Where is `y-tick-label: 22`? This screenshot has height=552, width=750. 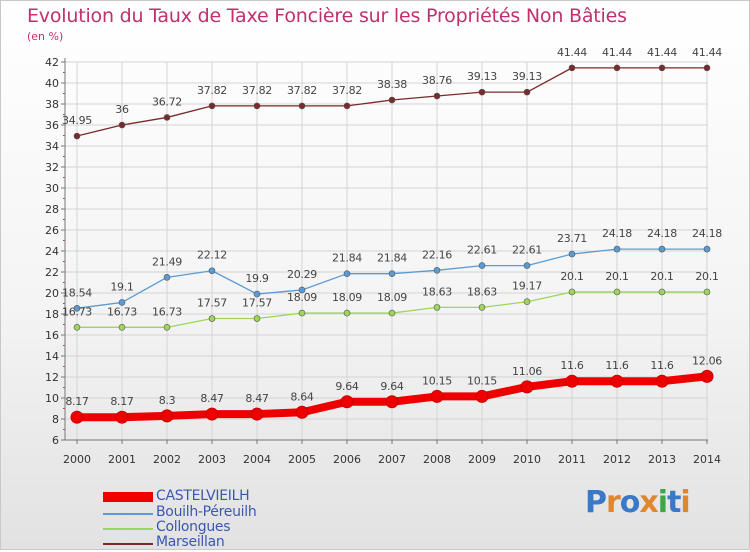
y-tick-label: 22 is located at coordinates (52, 272).